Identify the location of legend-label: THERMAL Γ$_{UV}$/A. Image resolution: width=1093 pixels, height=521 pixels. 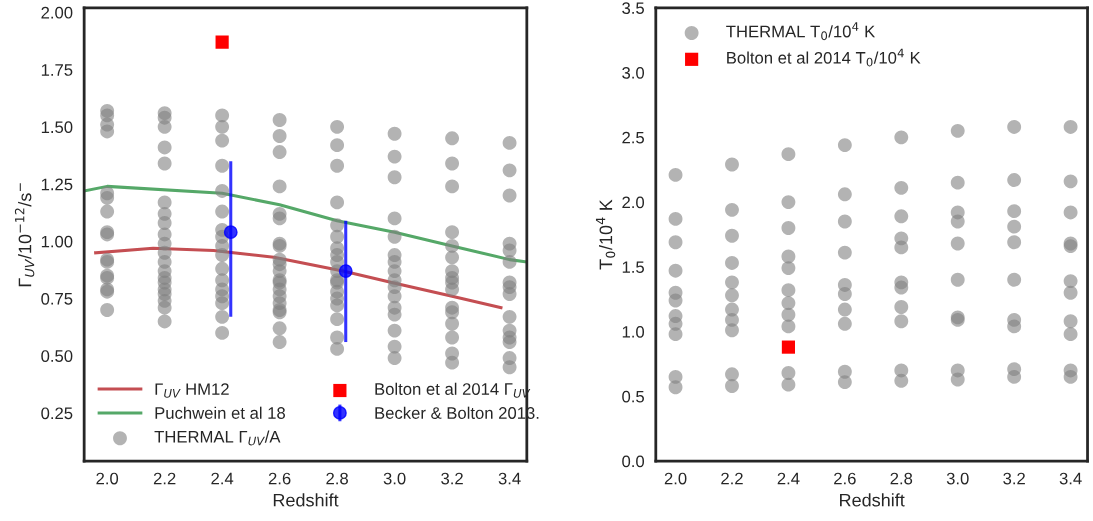
(217, 438).